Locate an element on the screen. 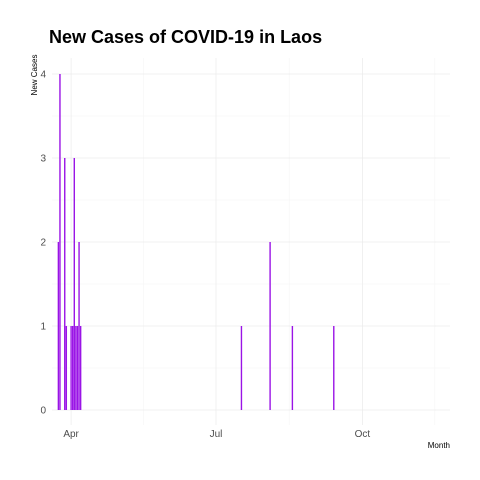  x-tick-label: Jul is located at coordinates (216, 434).